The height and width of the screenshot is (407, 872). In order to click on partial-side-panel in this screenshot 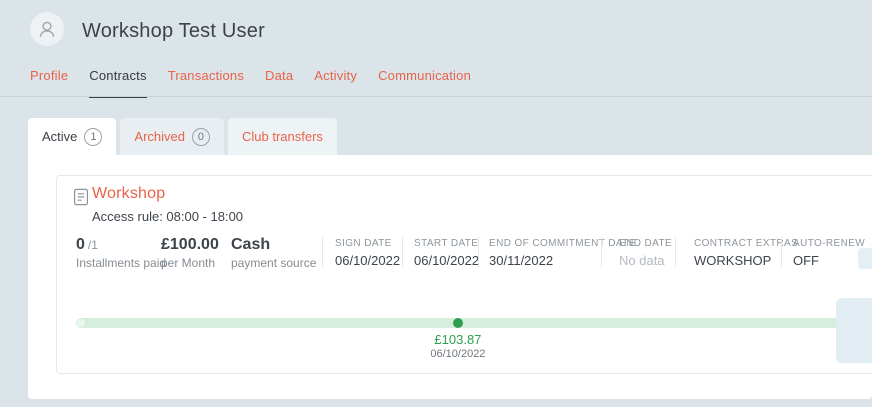, I will do `click(854, 330)`.